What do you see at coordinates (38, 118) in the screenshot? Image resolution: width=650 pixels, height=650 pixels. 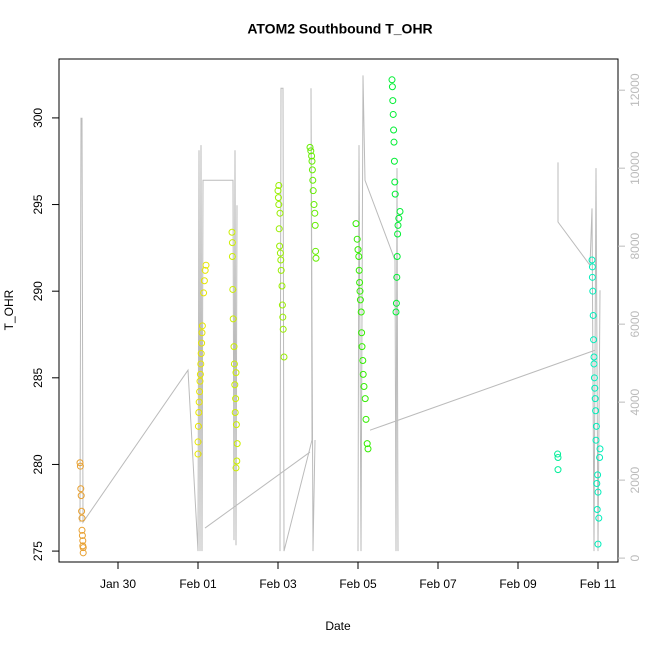 I see `y-tick-label: 300` at bounding box center [38, 118].